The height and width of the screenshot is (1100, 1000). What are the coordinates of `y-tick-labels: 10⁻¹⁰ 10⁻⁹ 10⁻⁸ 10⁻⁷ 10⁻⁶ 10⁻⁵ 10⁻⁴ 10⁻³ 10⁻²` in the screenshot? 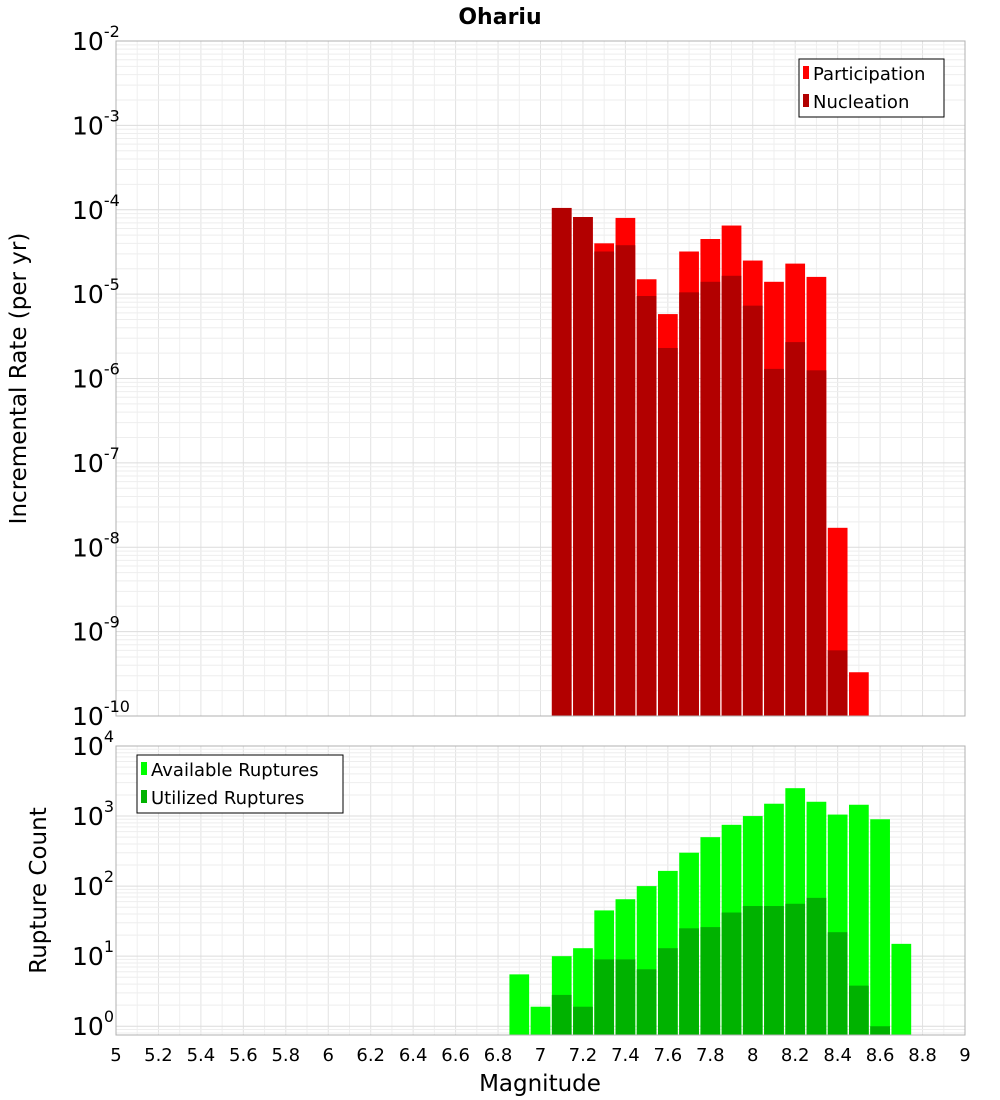 It's located at (101, 376).